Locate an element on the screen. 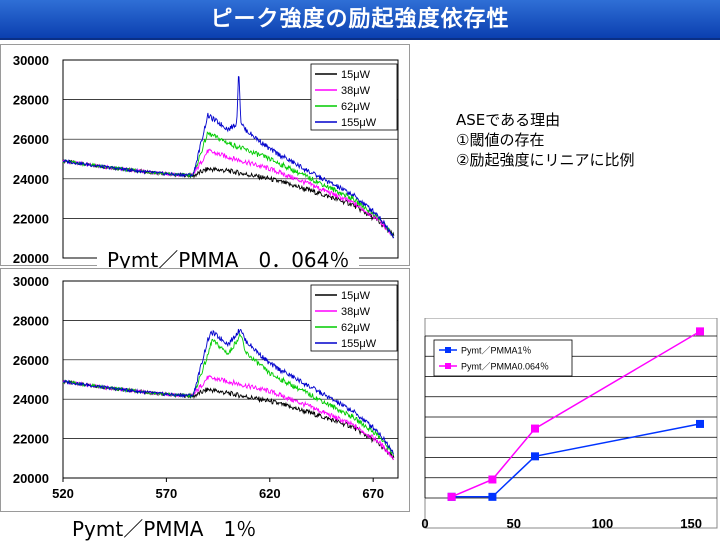  x-tick-label: 670 is located at coordinates (373, 493).